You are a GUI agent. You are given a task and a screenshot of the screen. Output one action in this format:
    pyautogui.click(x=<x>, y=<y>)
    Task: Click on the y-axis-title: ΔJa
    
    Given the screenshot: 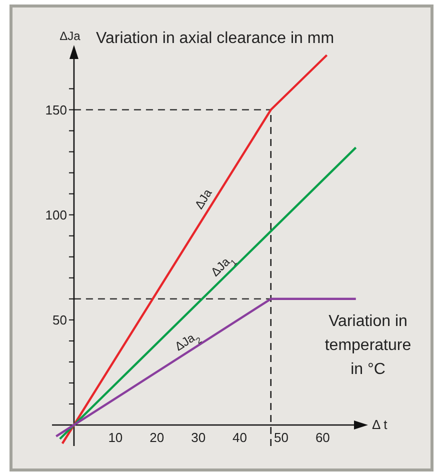 What is the action you would take?
    pyautogui.click(x=70, y=36)
    